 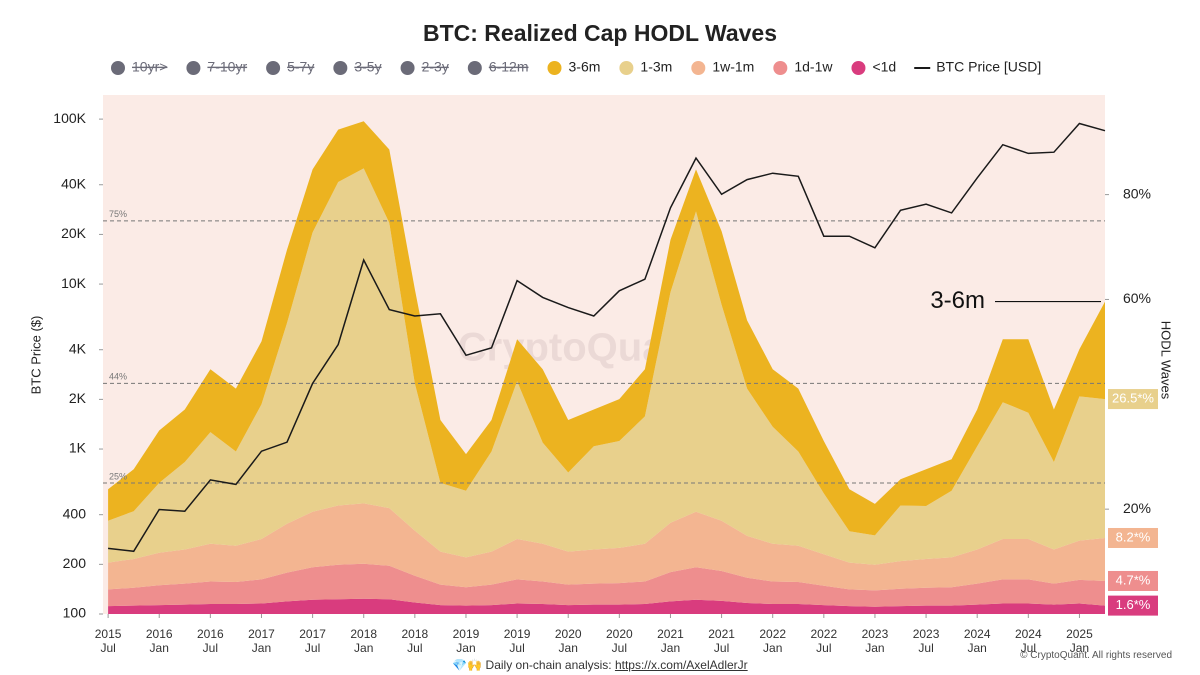 I want to click on y-tick-label: 200, so click(x=75, y=563).